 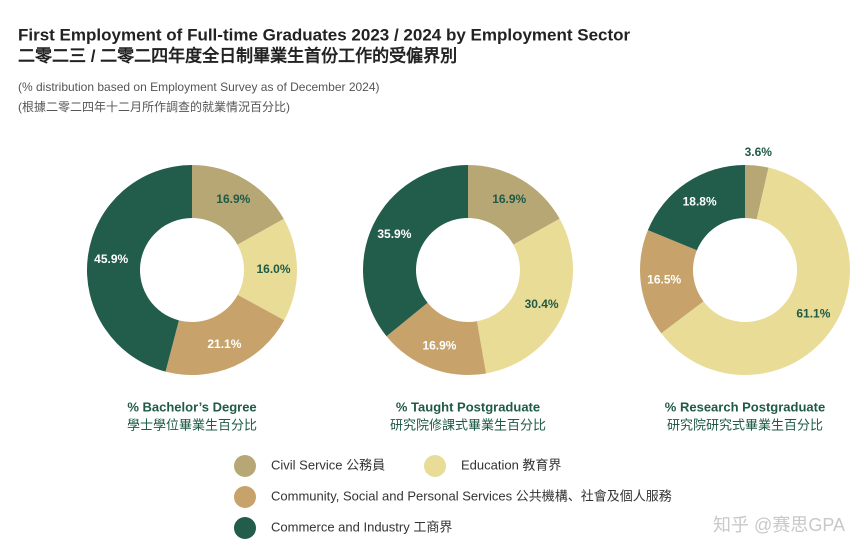 What do you see at coordinates (700, 201) in the screenshot?
I see `value-label: 18.8%` at bounding box center [700, 201].